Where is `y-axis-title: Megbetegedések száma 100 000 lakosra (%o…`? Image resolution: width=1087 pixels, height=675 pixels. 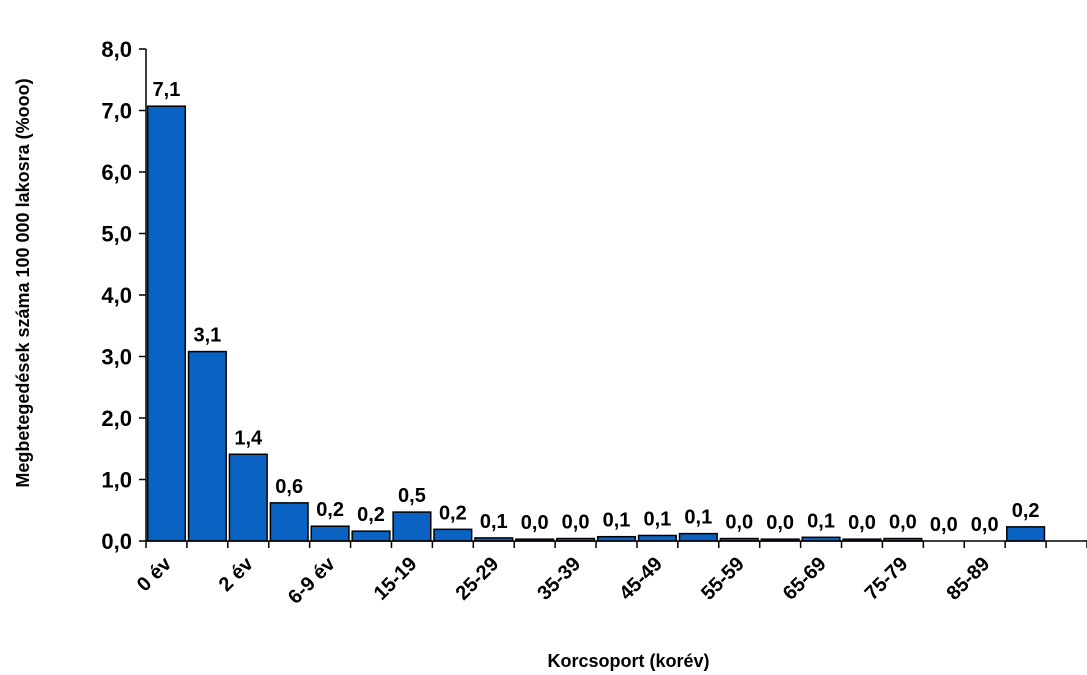
y-axis-title: Megbetegedések száma 100 000 lakosra (%o… is located at coordinates (23, 282).